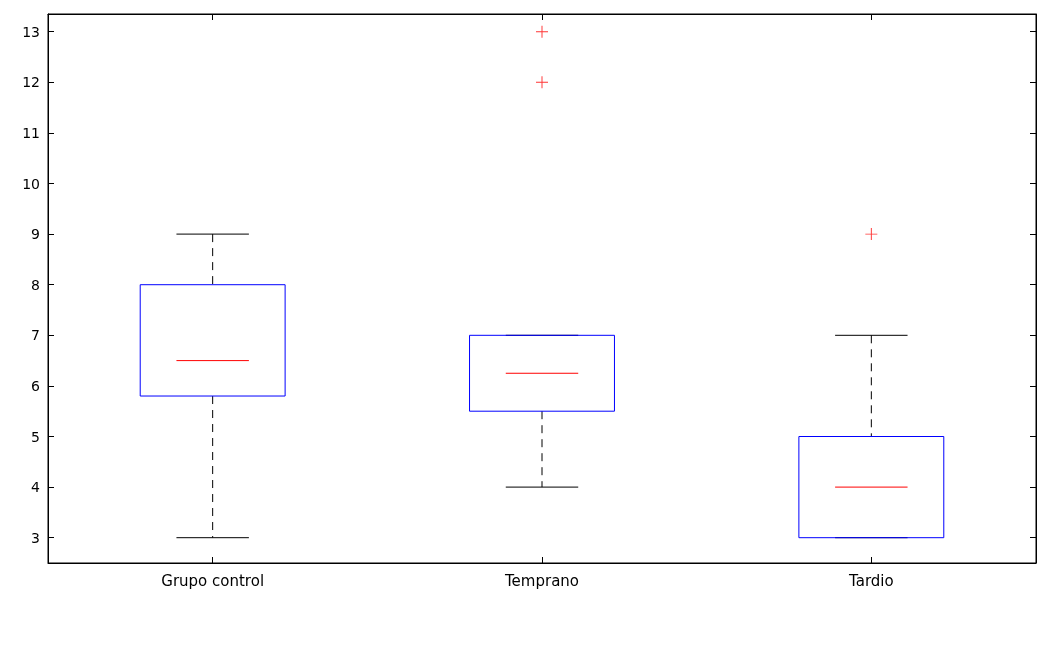  I want to click on y-tick-label: 13, so click(31, 31).